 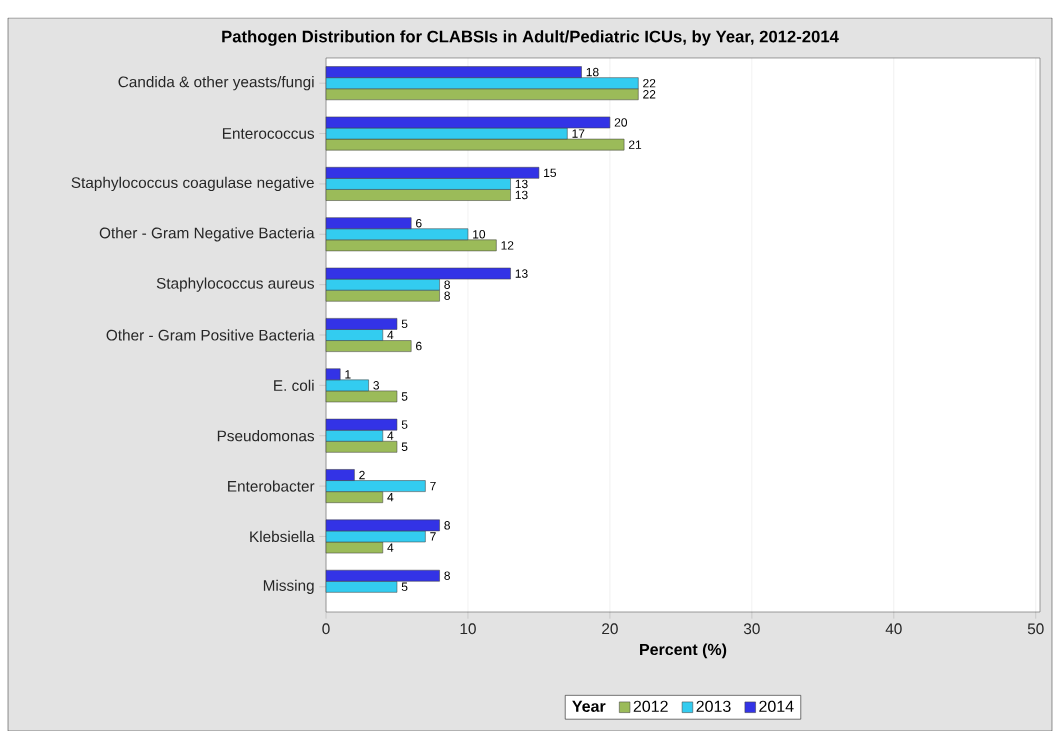 What do you see at coordinates (192, 183) in the screenshot?
I see `y-tick-label: Staphylococcus coagulase negative` at bounding box center [192, 183].